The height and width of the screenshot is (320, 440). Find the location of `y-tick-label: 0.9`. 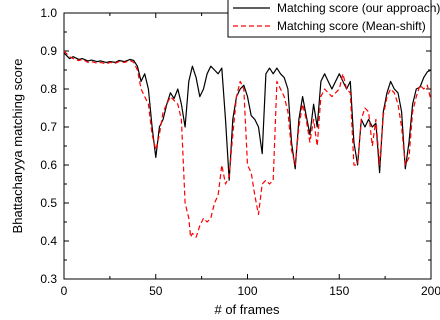

y-tick-label: 0.9 is located at coordinates (48, 51).